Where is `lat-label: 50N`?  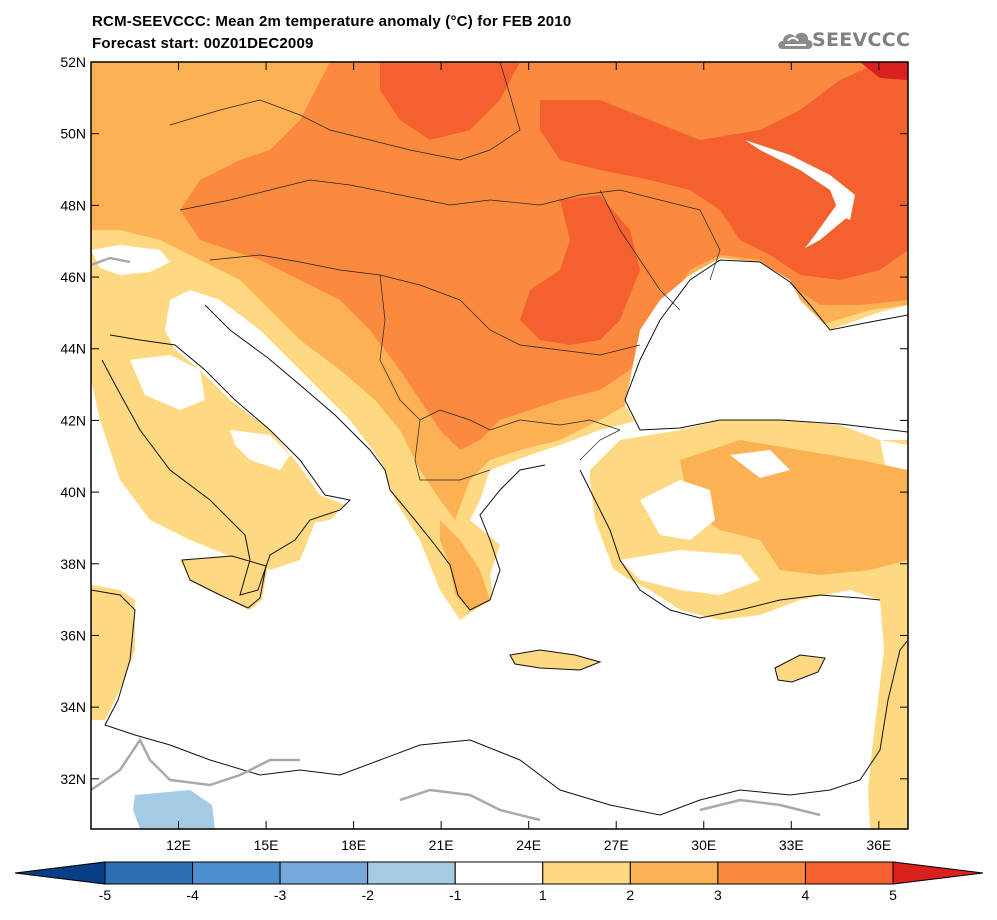
lat-label: 50N is located at coordinates (73, 134).